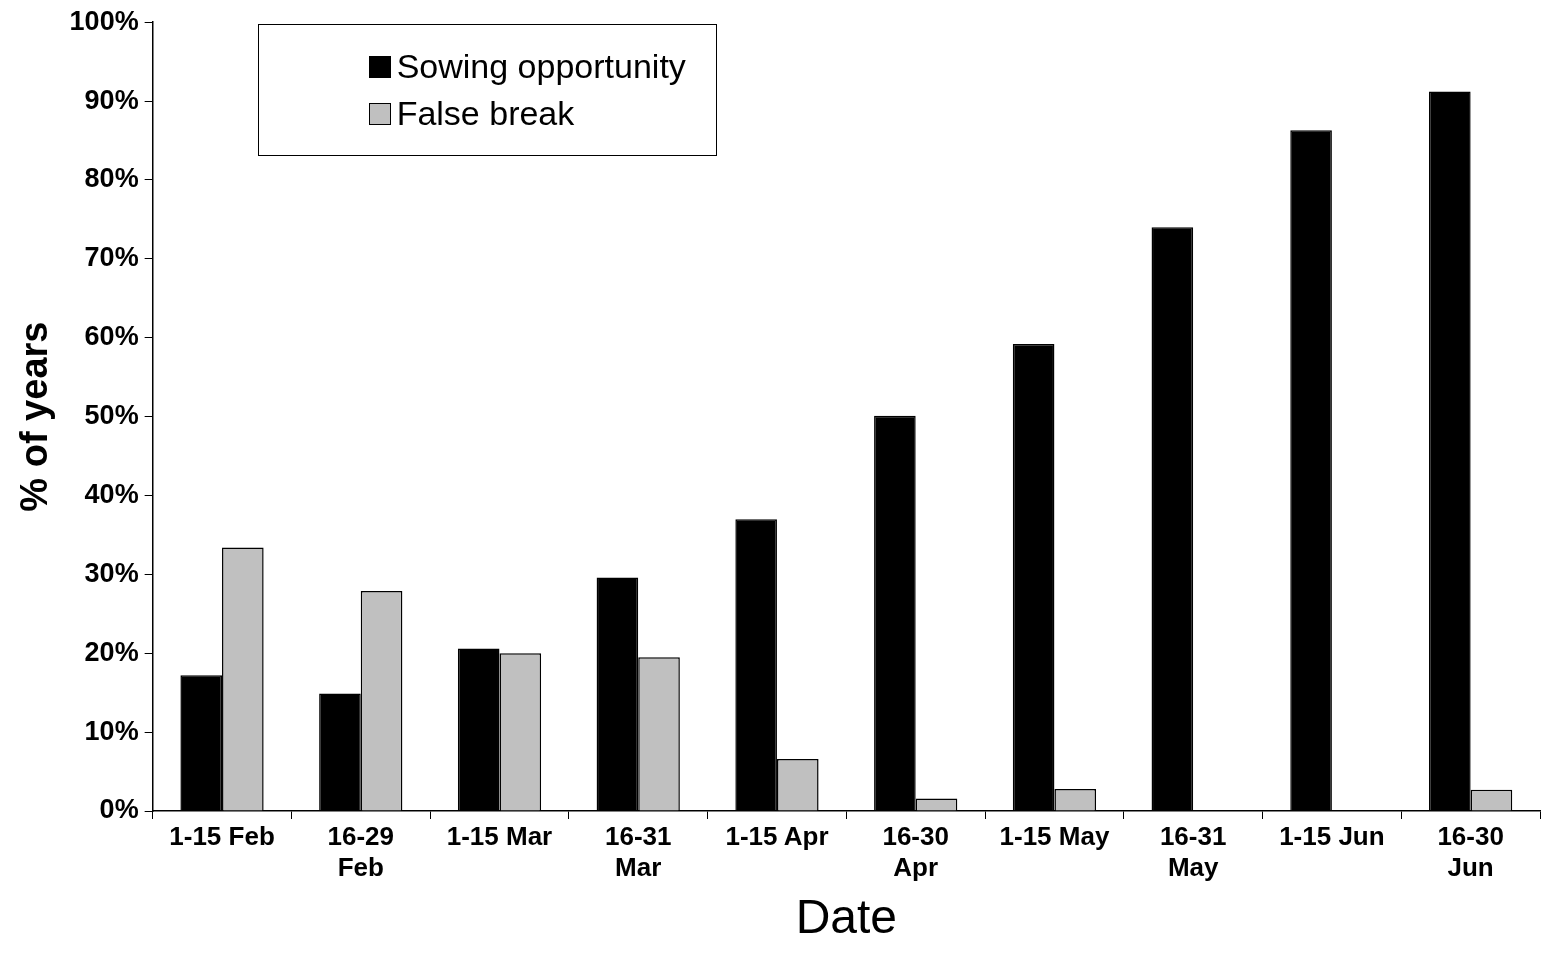  I want to click on y-tick-label: 30%, so click(111, 572).